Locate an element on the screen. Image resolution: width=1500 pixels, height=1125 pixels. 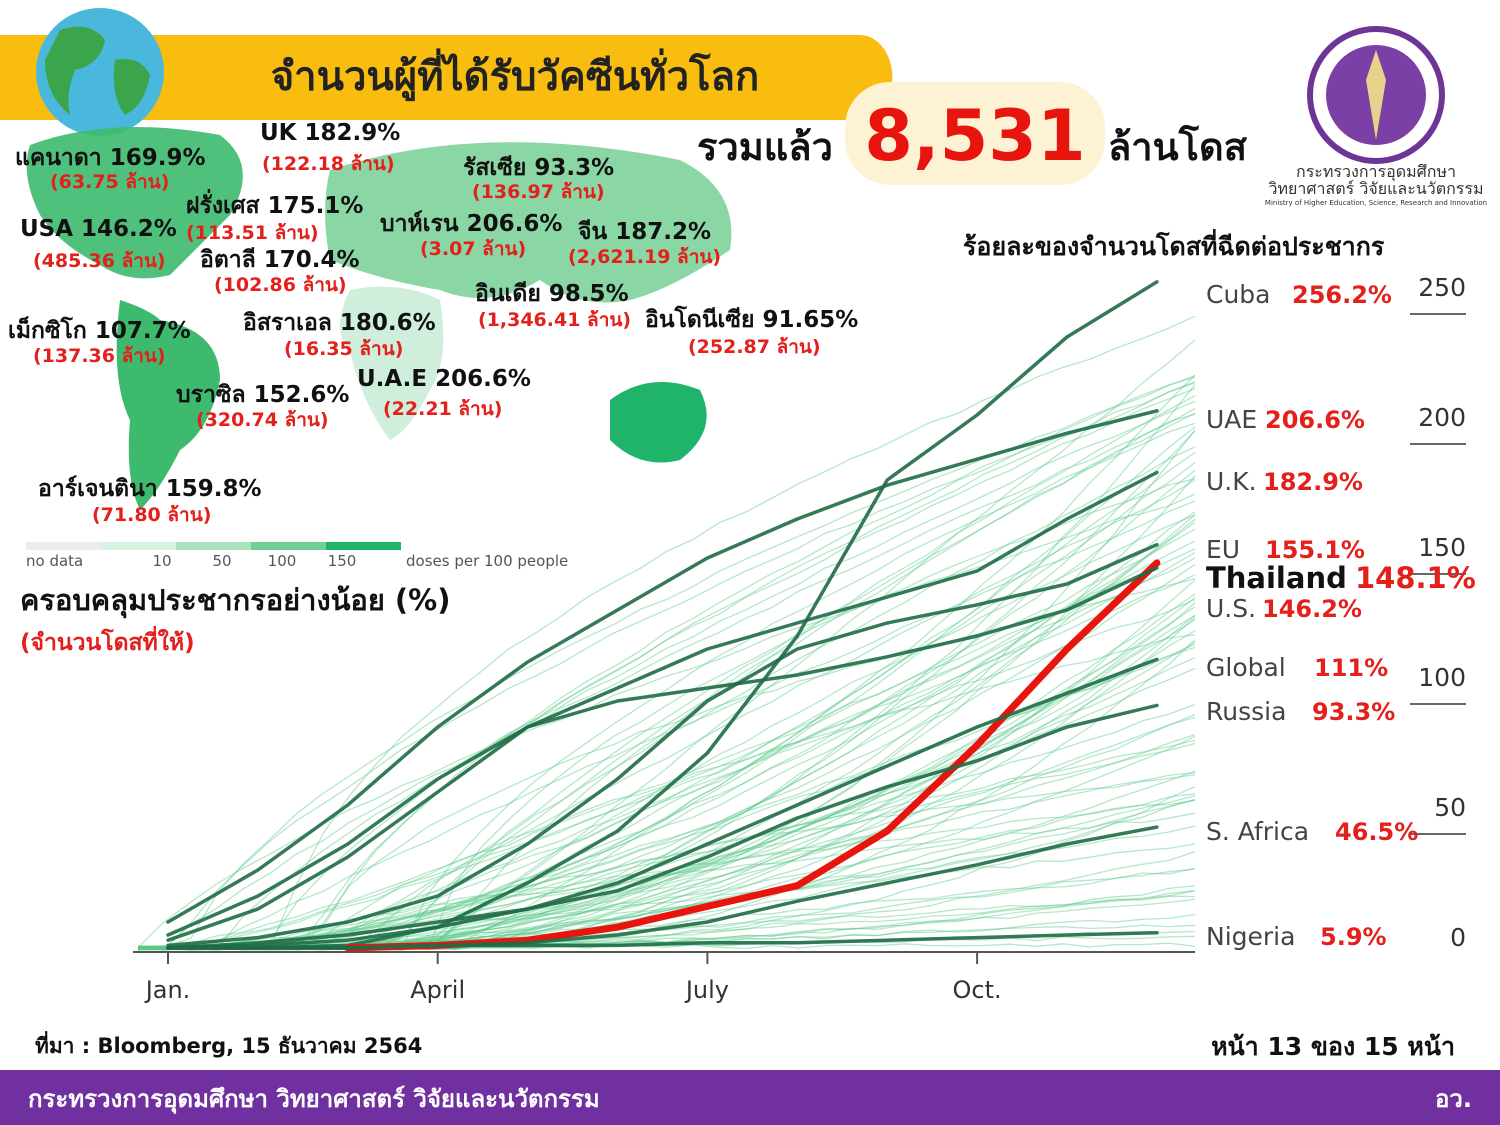
x-tick-label: Oct. is located at coordinates (977, 990).